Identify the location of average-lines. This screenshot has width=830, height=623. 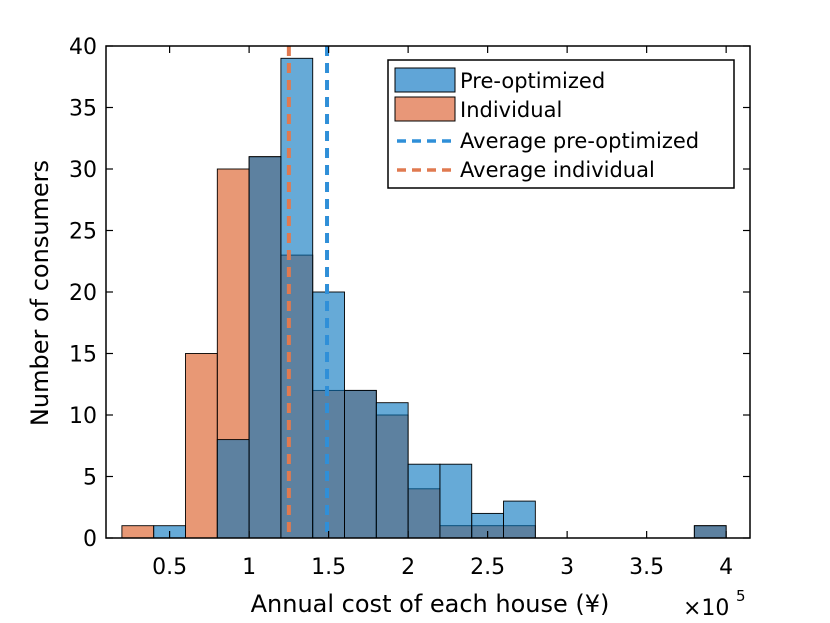
(308, 292).